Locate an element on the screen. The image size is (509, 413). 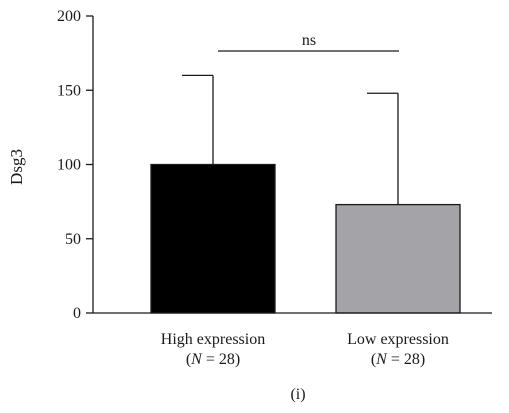
significance-annotation: ns is located at coordinates (308, 42).